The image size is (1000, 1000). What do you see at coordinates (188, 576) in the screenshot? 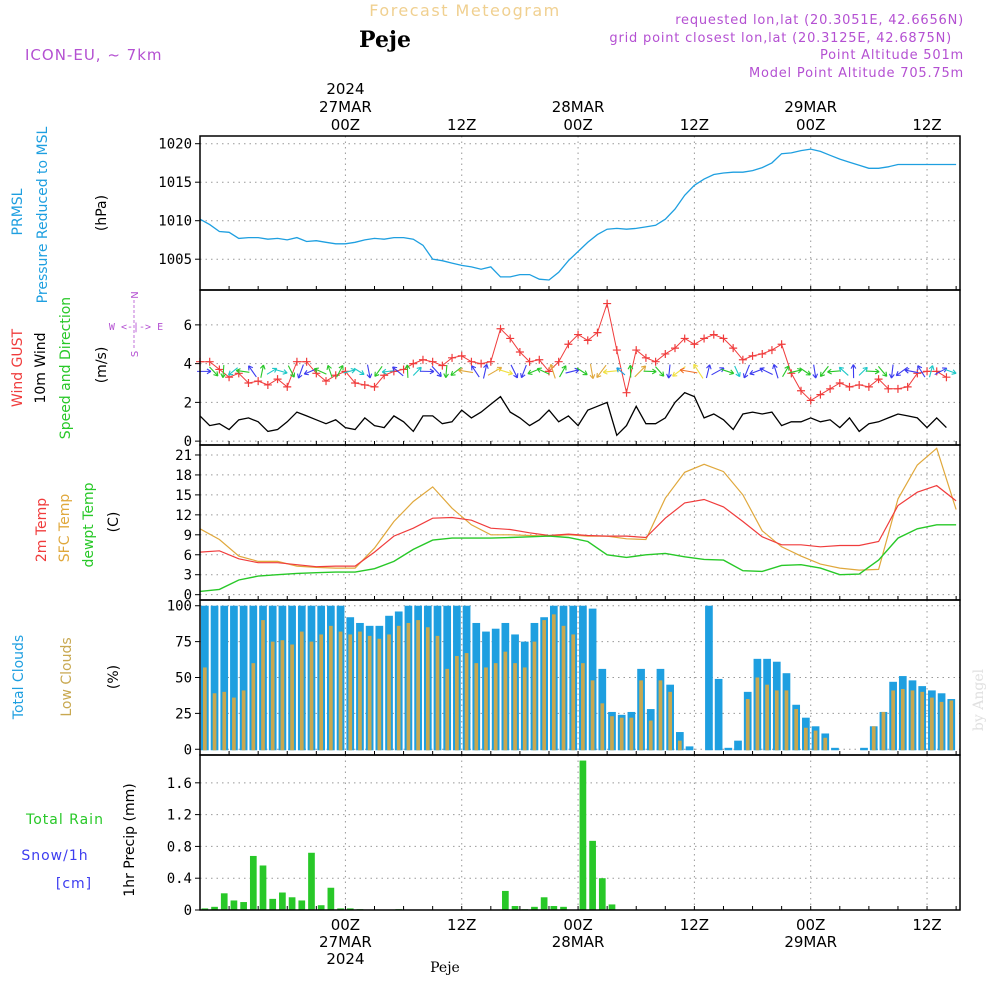
I see `temperature-y-tick-label: 3` at bounding box center [188, 576].